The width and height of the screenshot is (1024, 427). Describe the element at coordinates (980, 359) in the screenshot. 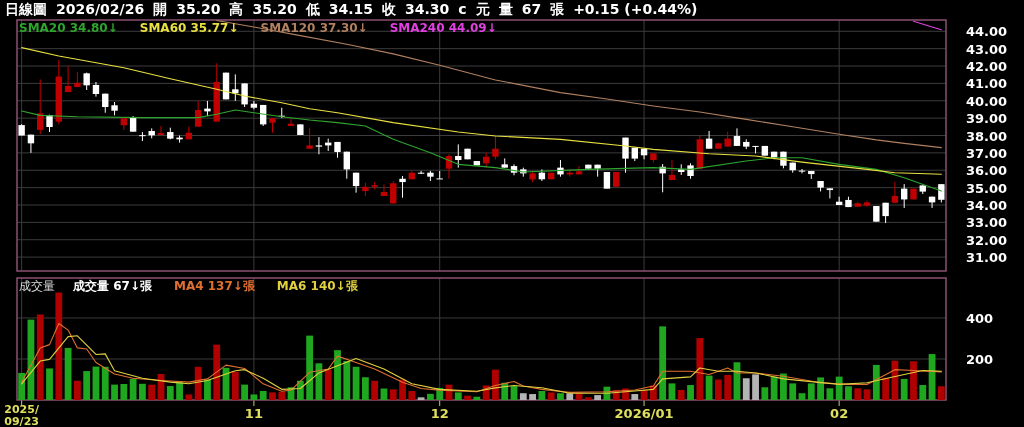

I see `y-tick-label: 200` at that location.